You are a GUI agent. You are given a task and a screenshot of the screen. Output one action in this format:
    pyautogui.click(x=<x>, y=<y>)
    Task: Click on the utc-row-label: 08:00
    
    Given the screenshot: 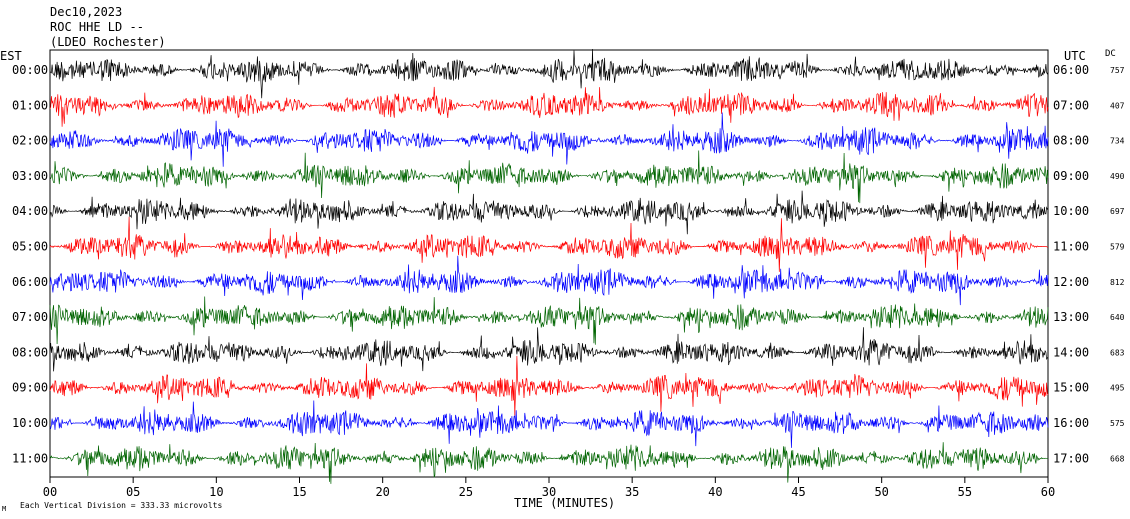 What is the action you would take?
    pyautogui.click(x=1071, y=141)
    